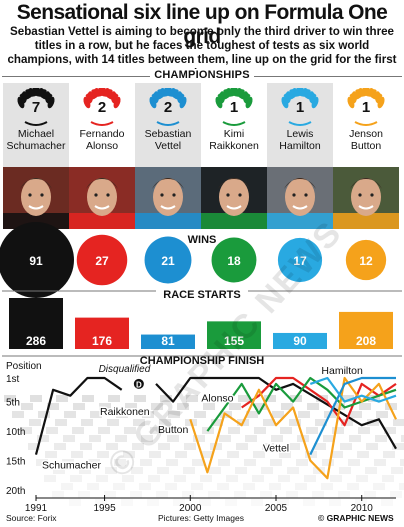 This screenshot has width=404, height=527. What do you see at coordinates (24, 366) in the screenshot?
I see `axis-ylabel: Position` at bounding box center [24, 366].